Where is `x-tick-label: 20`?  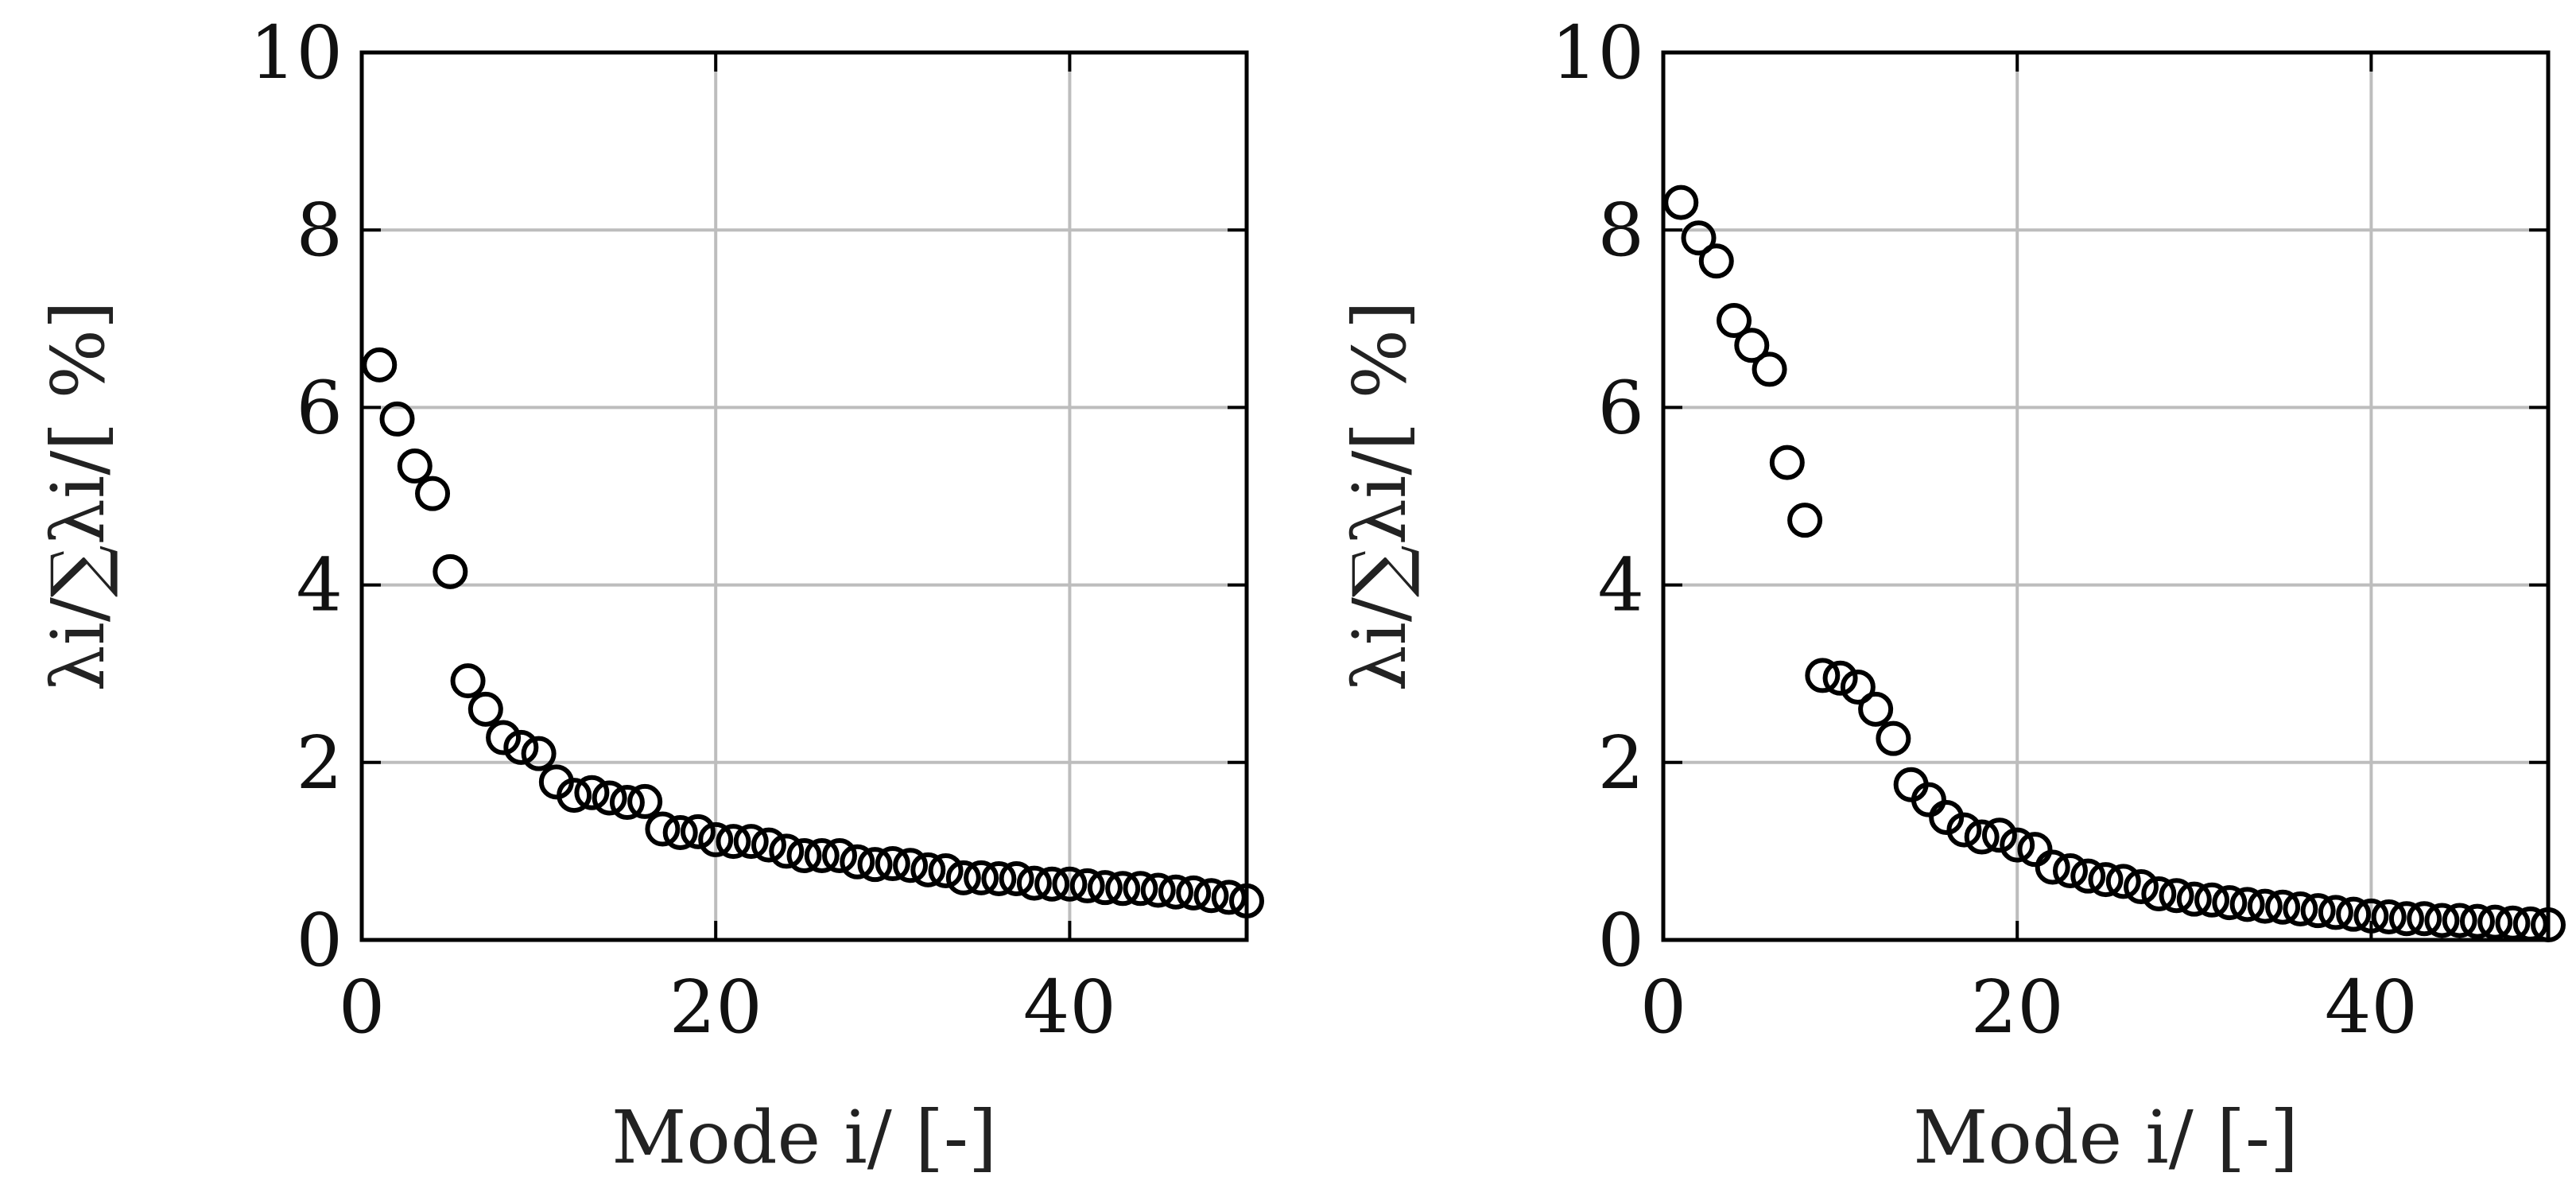 x-tick-label: 20 is located at coordinates (2017, 1008).